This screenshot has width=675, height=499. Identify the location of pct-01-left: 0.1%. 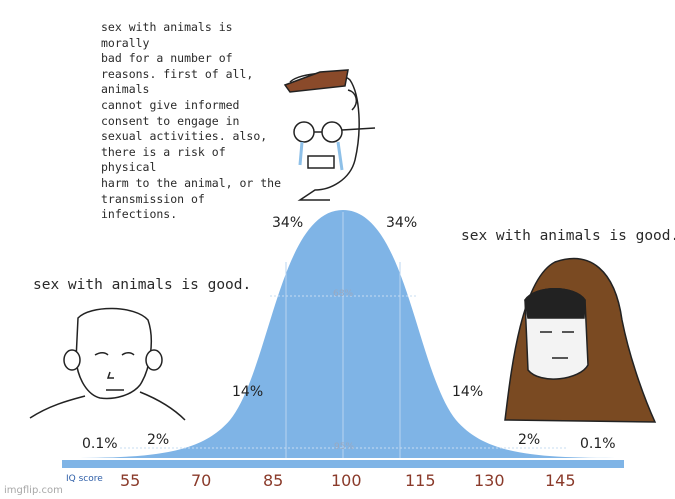
(100, 444).